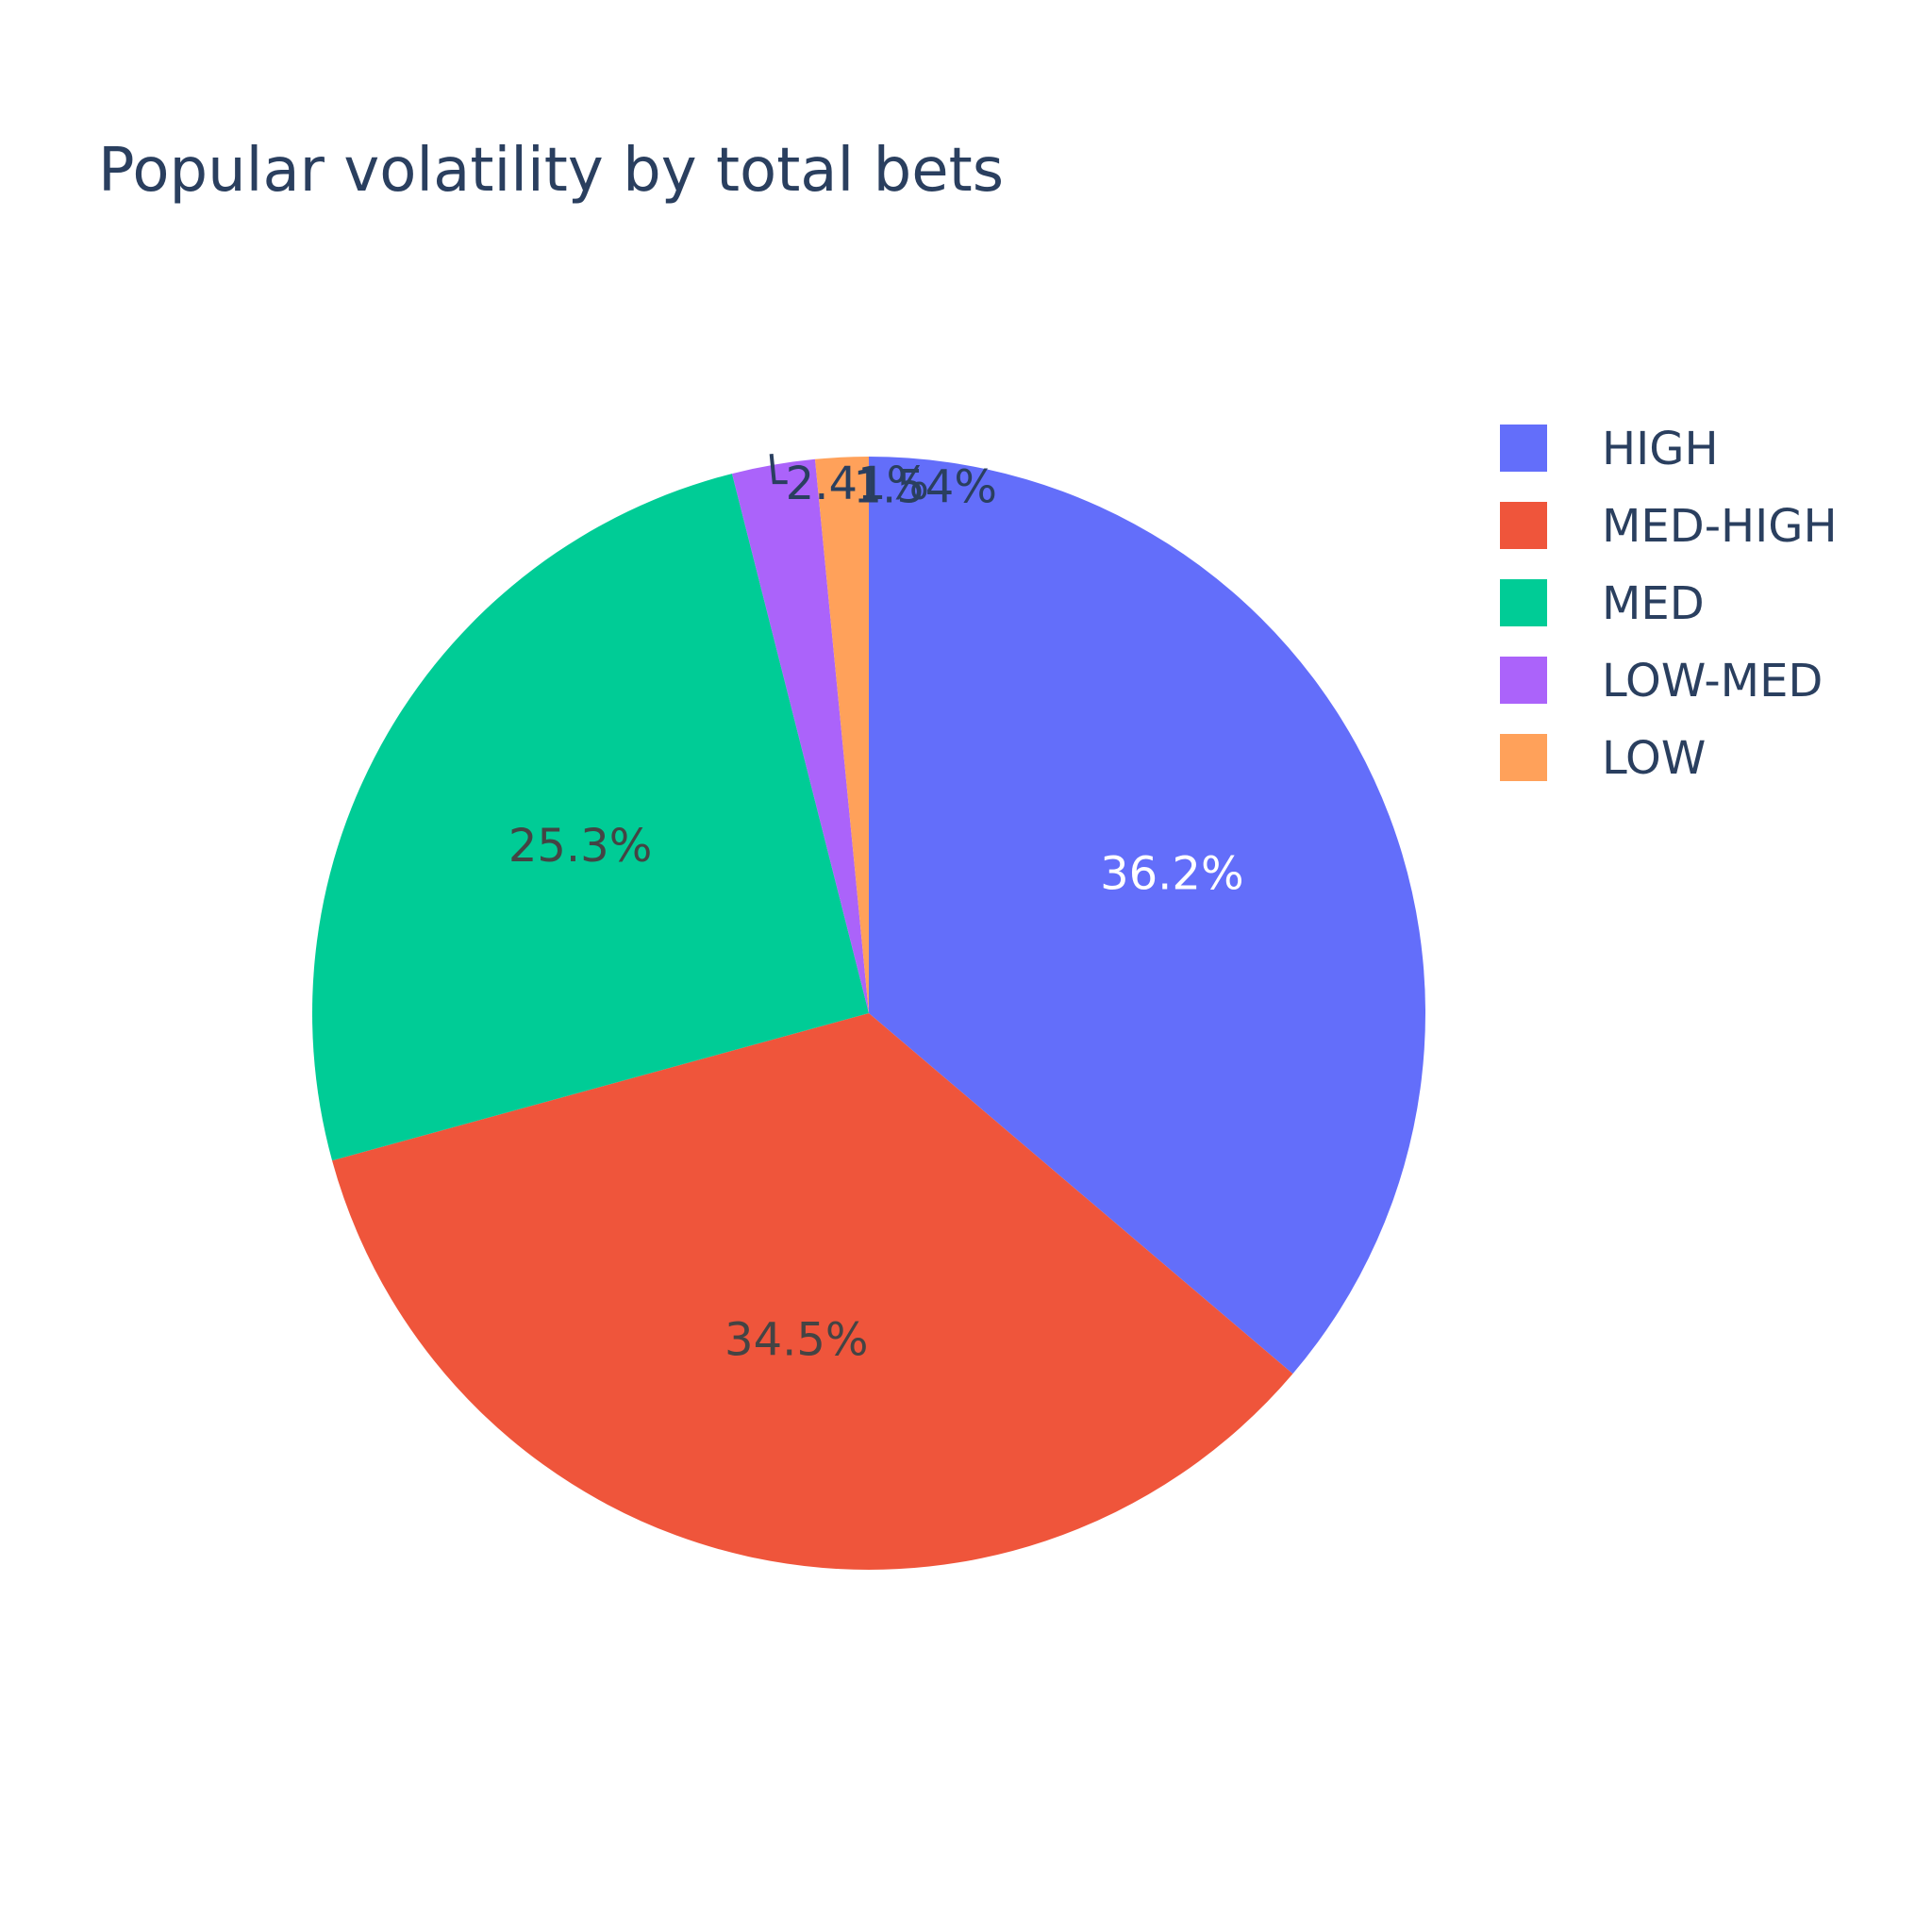  What do you see at coordinates (1720, 526) in the screenshot?
I see `legend-label-med-high: MED-HIGH` at bounding box center [1720, 526].